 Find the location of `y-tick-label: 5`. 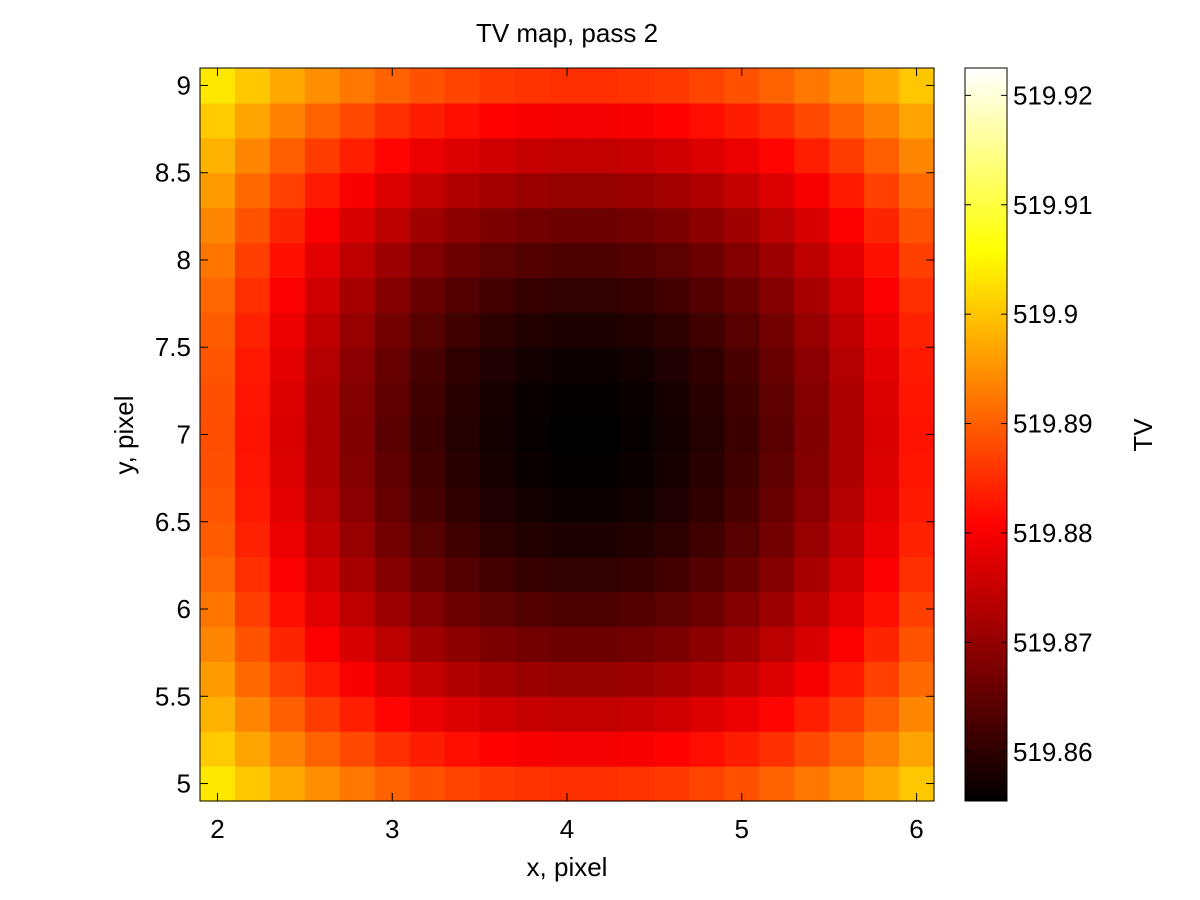

y-tick-label: 5 is located at coordinates (184, 784).